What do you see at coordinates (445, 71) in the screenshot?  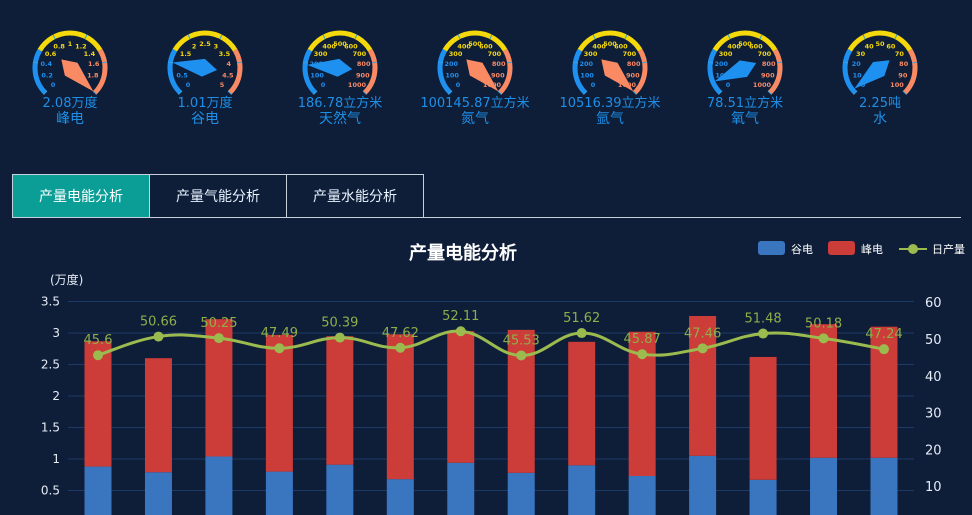 I see `gauge-band-low` at bounding box center [445, 71].